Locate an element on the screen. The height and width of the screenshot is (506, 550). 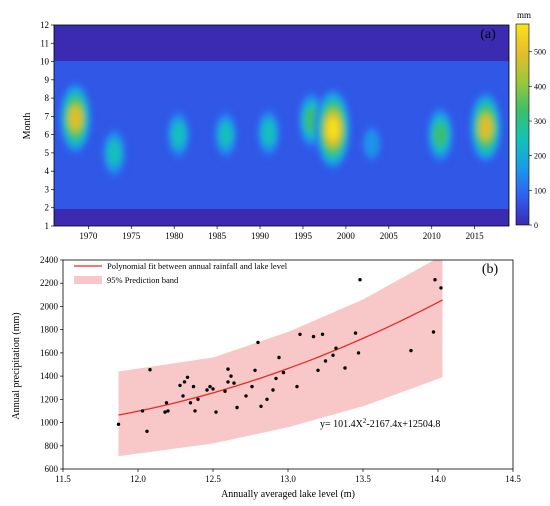
heatmap-y-tick-label: 8 is located at coordinates (47, 98).